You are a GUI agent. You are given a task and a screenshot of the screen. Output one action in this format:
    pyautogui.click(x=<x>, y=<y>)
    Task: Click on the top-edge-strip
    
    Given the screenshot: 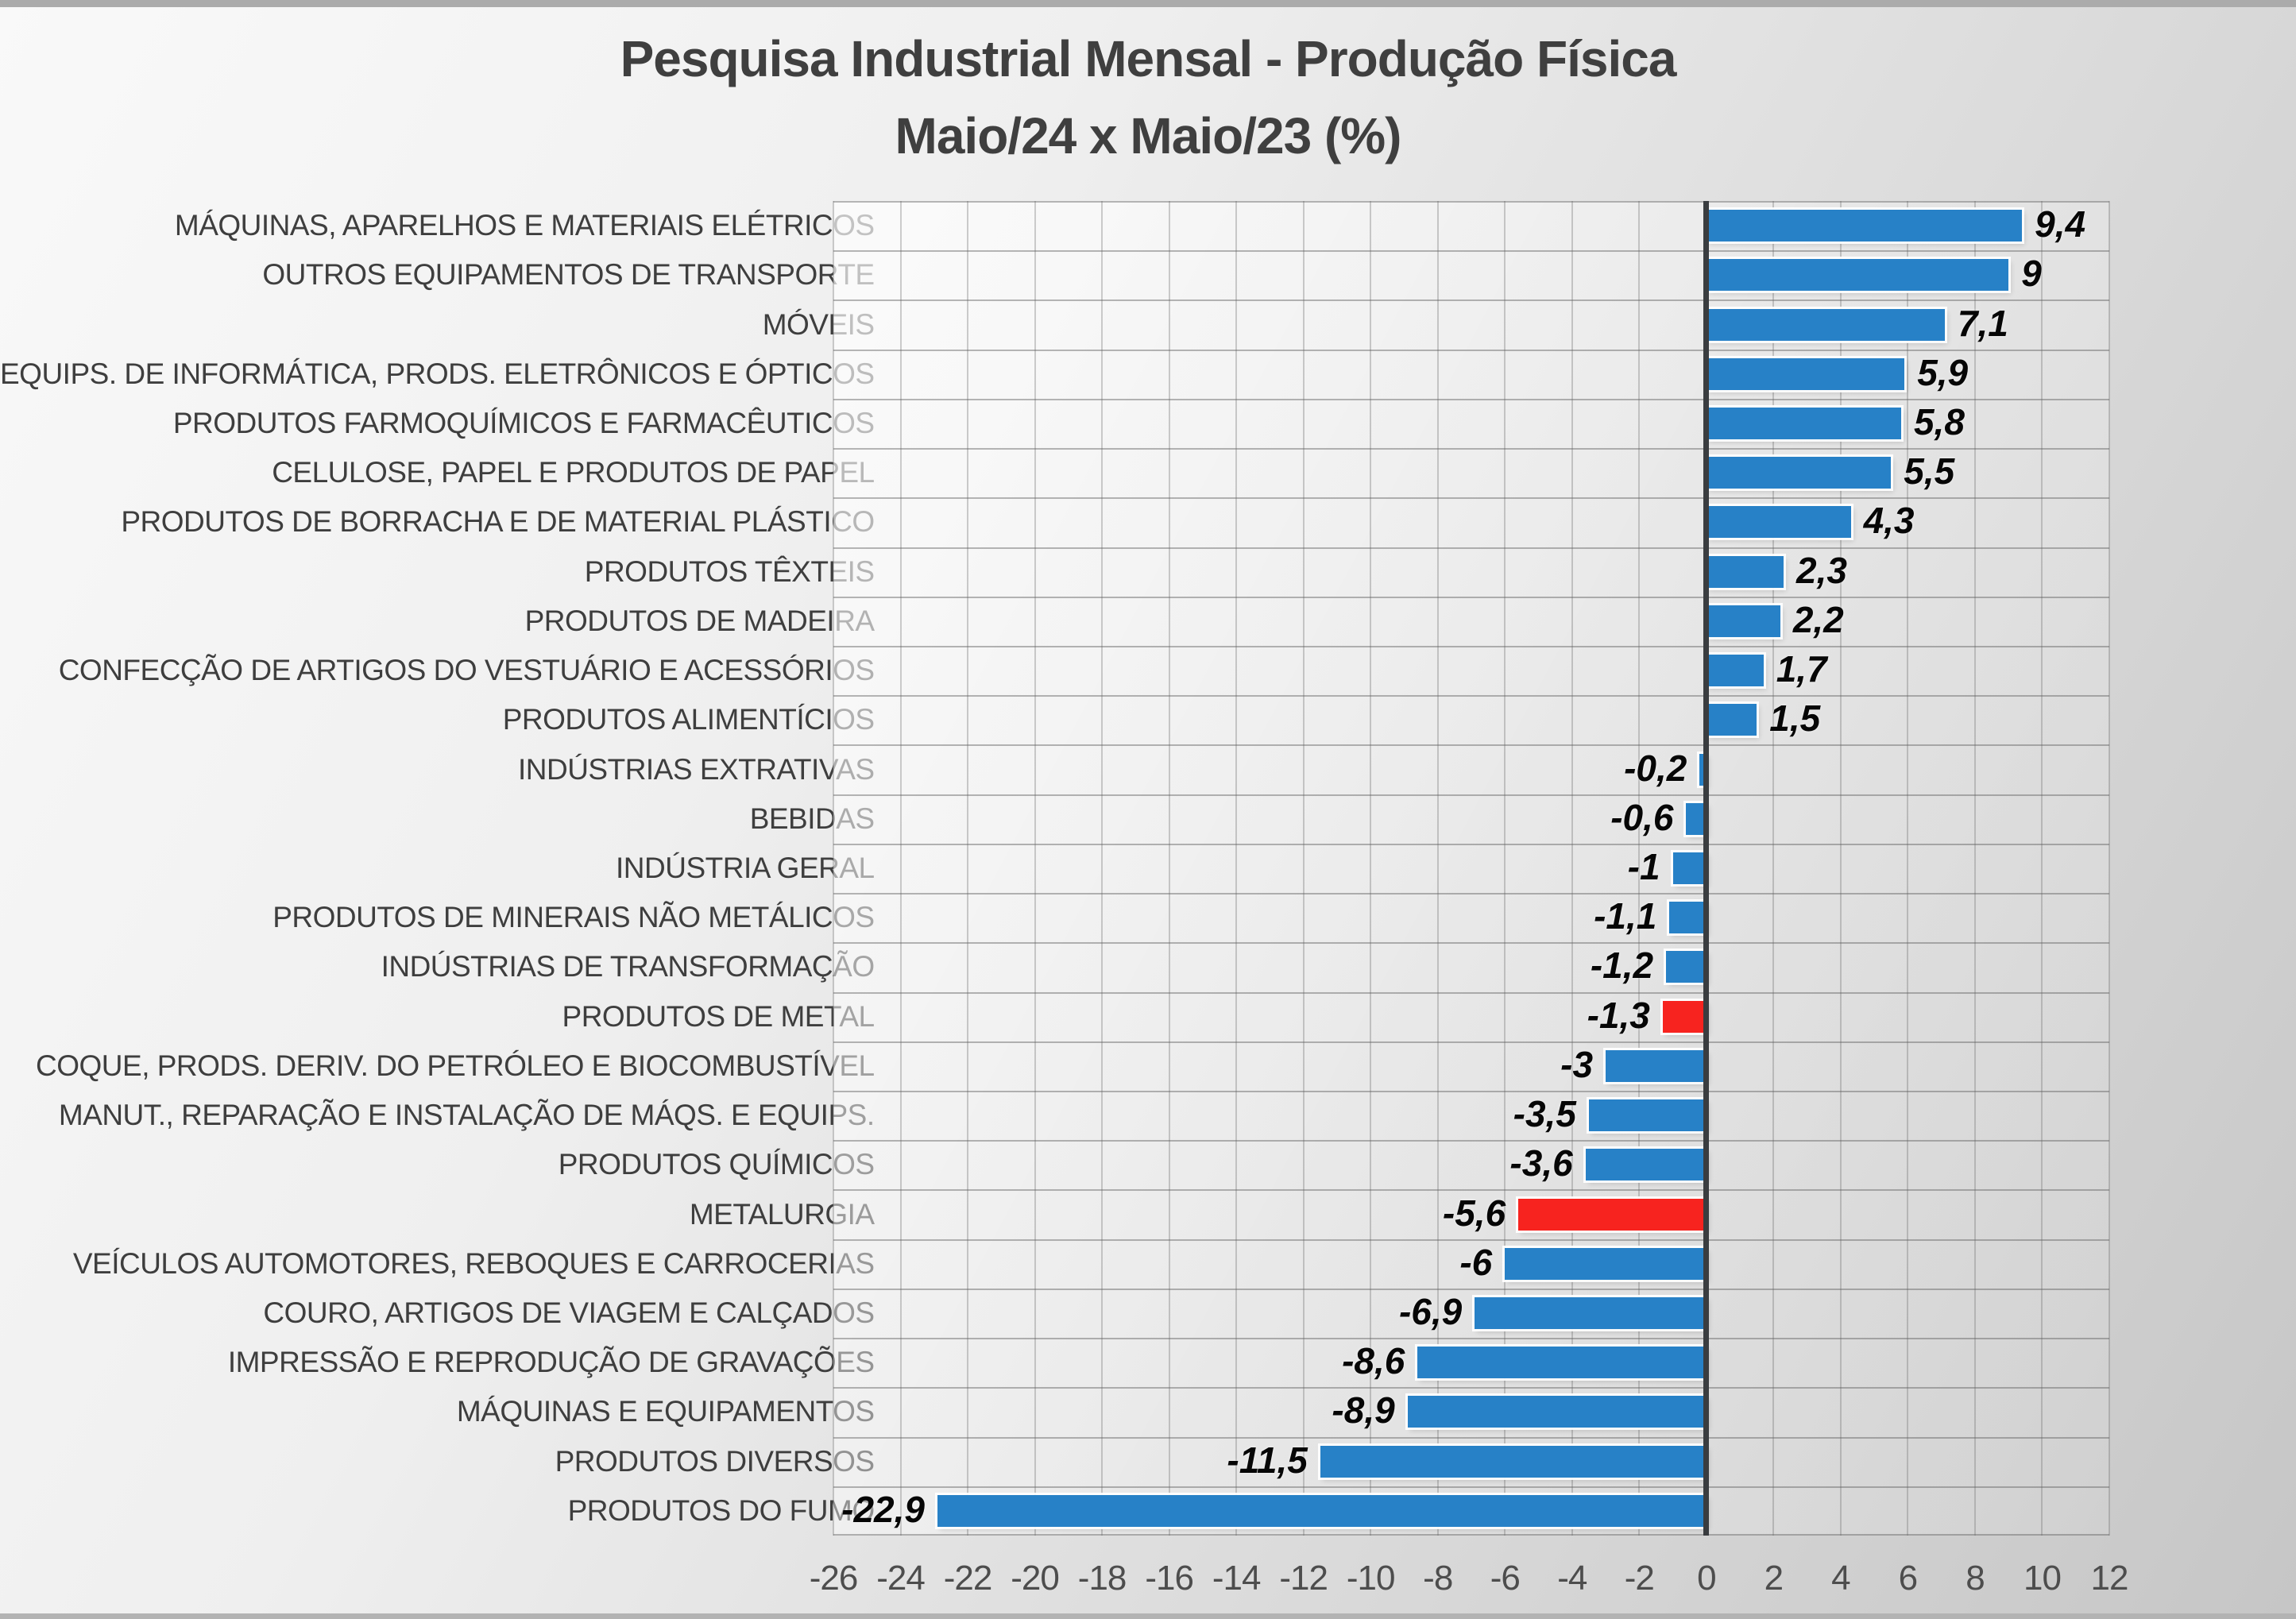 What is the action you would take?
    pyautogui.click(x=1148, y=3)
    